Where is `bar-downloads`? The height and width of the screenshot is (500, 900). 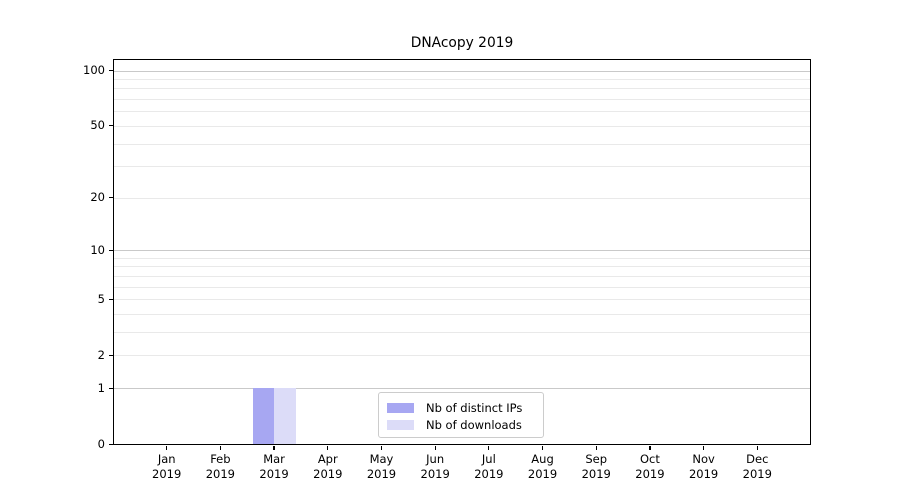 bar-downloads is located at coordinates (285, 416).